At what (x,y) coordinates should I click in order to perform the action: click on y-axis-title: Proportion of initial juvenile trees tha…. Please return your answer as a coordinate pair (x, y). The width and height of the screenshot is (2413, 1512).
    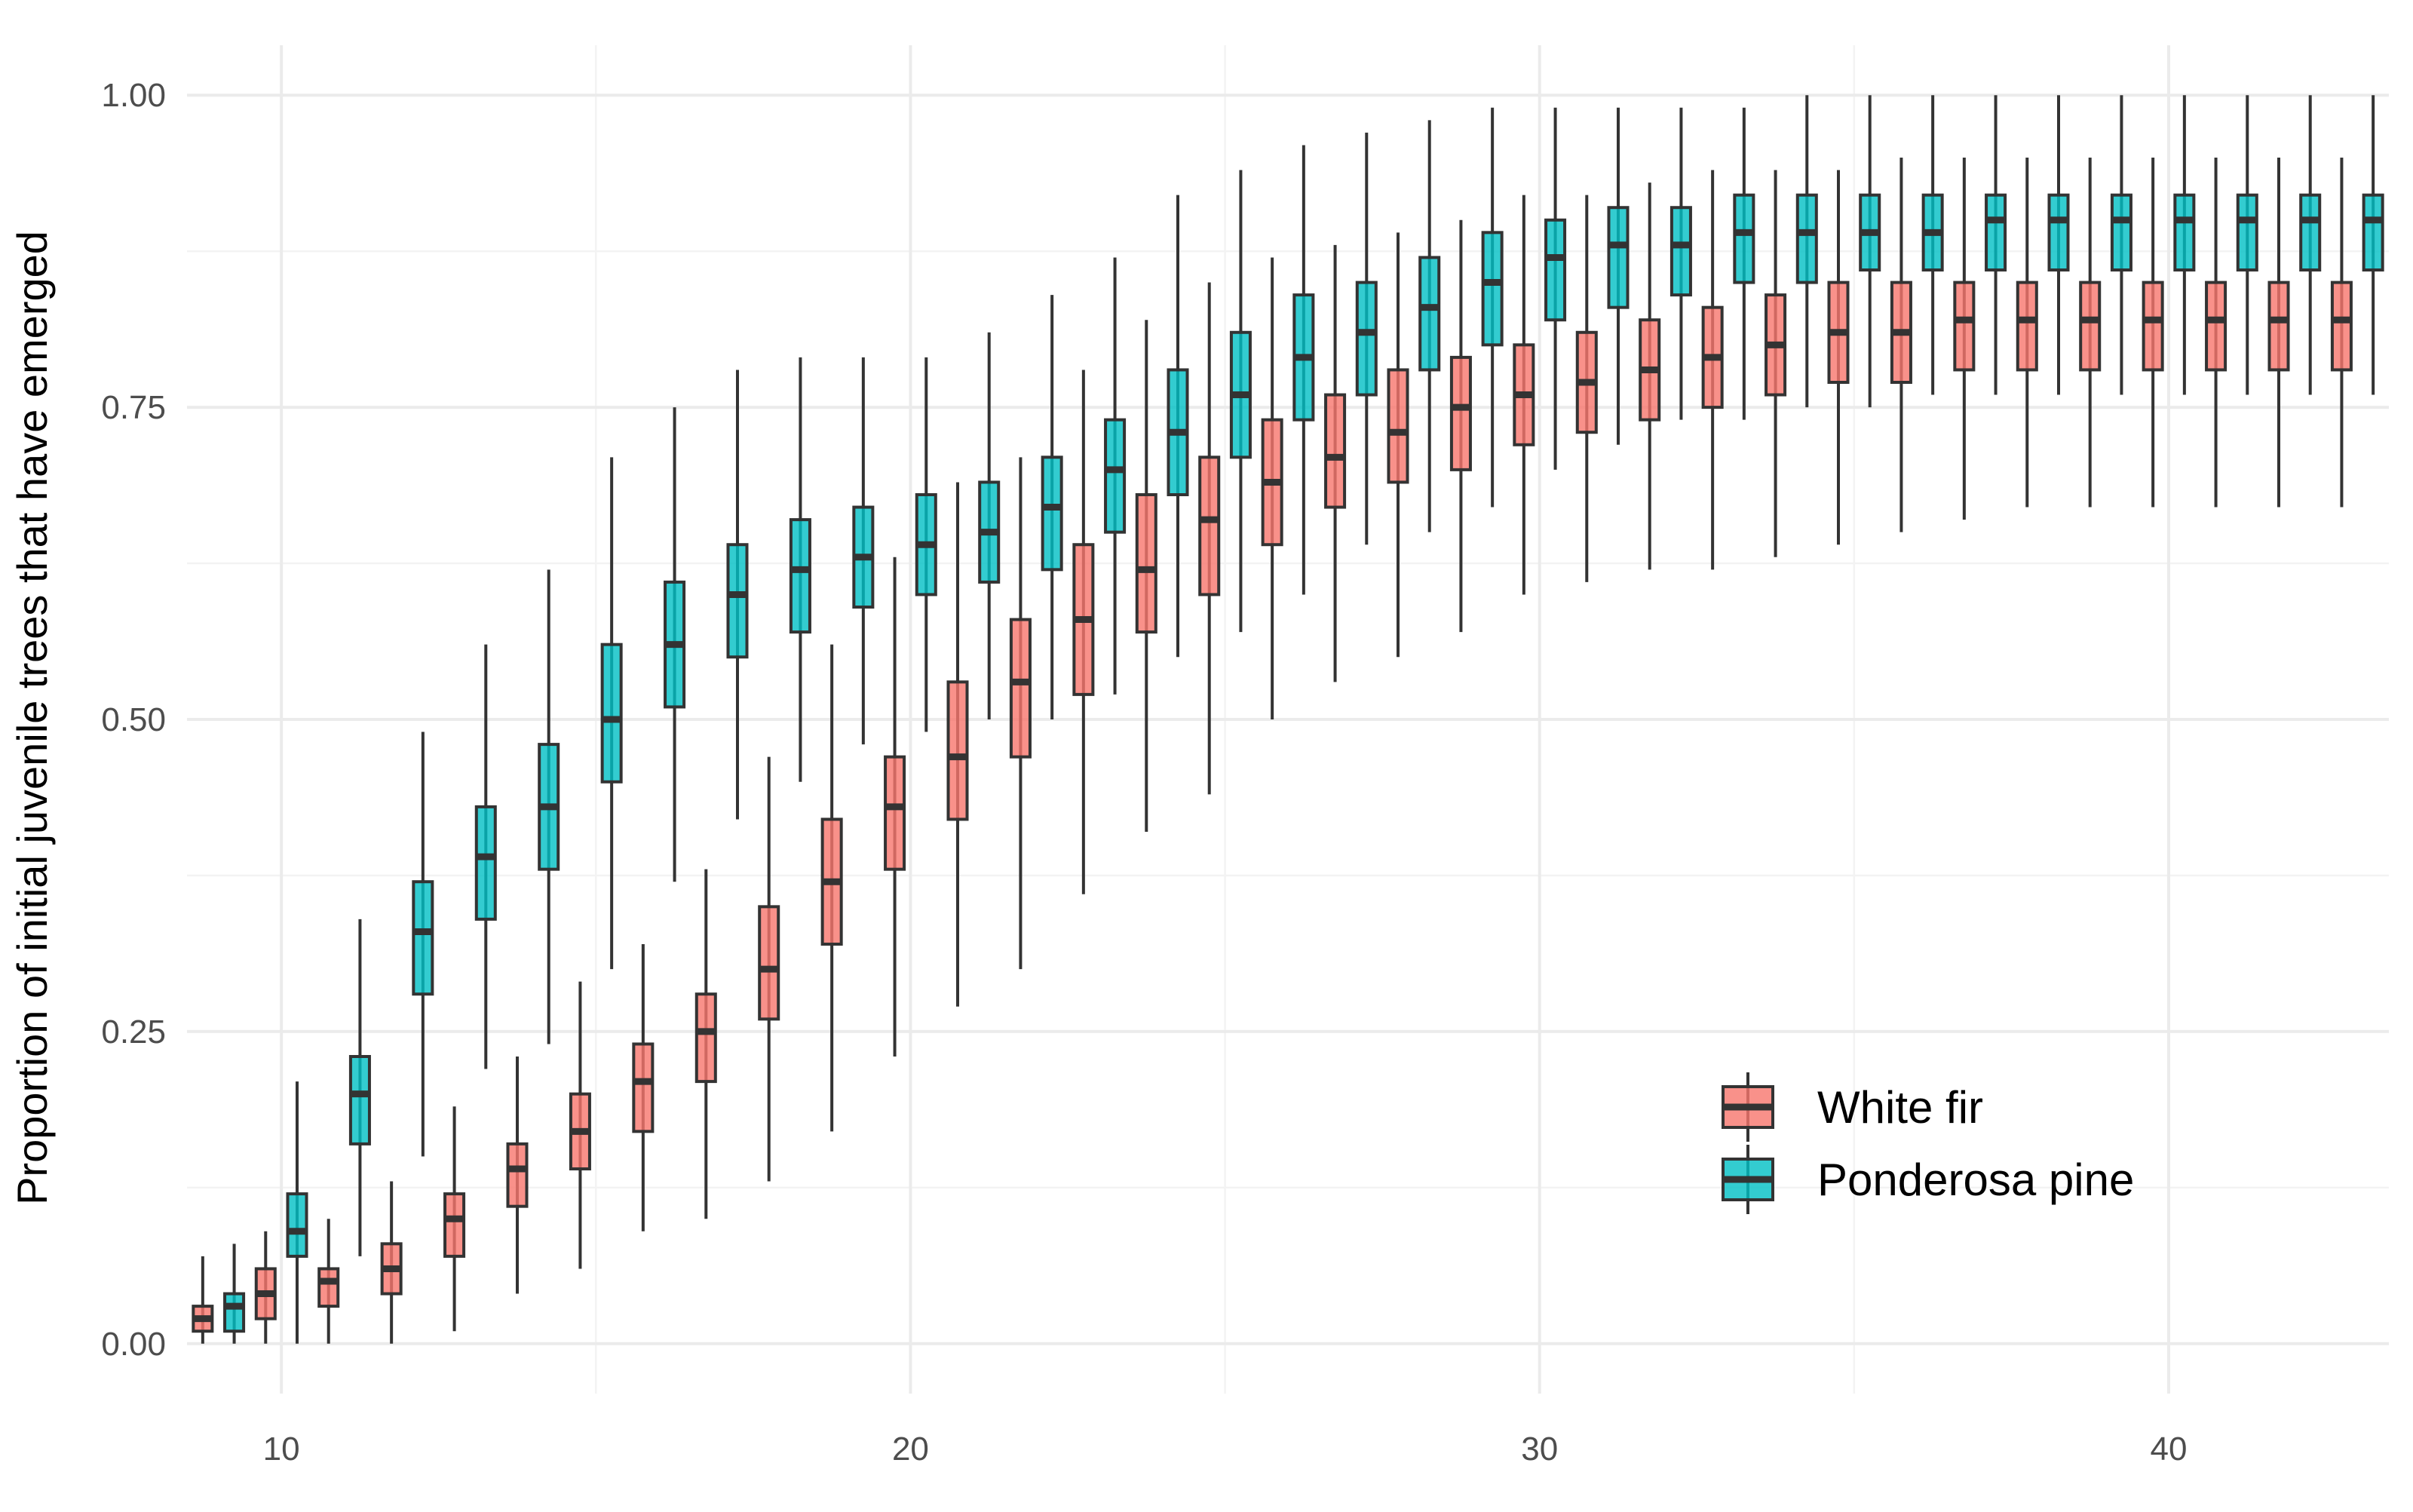
    Looking at the image, I should click on (32, 718).